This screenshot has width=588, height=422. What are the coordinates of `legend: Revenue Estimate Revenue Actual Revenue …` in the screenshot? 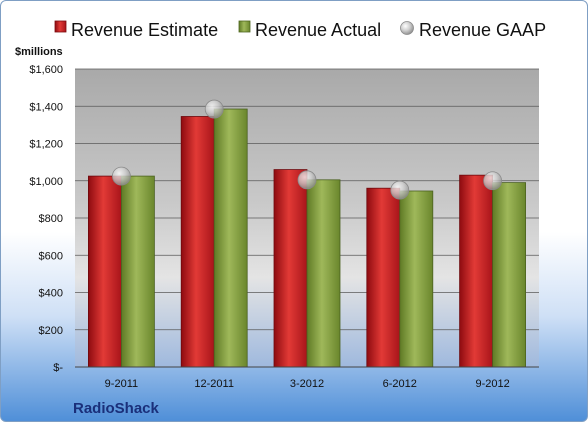 It's located at (300, 30).